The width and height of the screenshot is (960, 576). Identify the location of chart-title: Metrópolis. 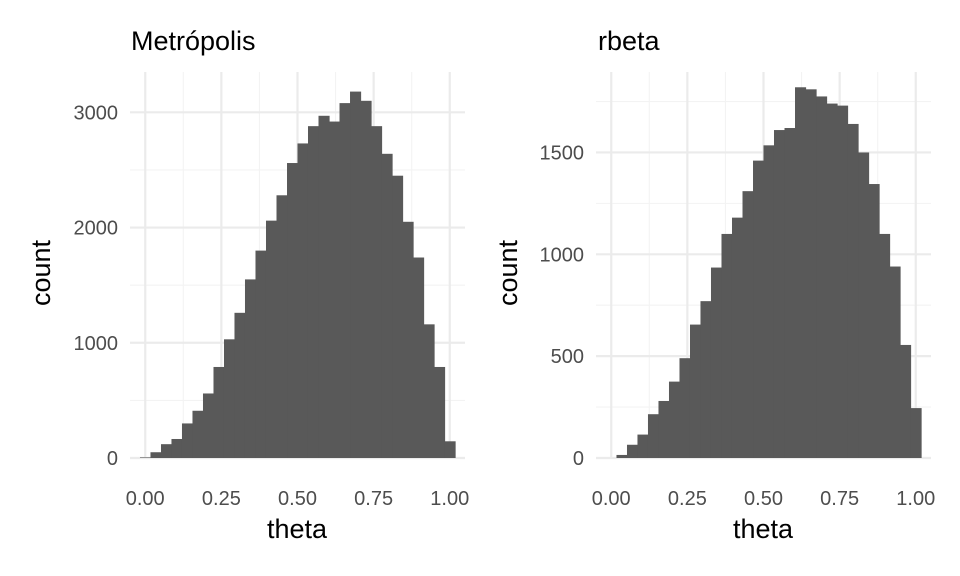
(193, 41).